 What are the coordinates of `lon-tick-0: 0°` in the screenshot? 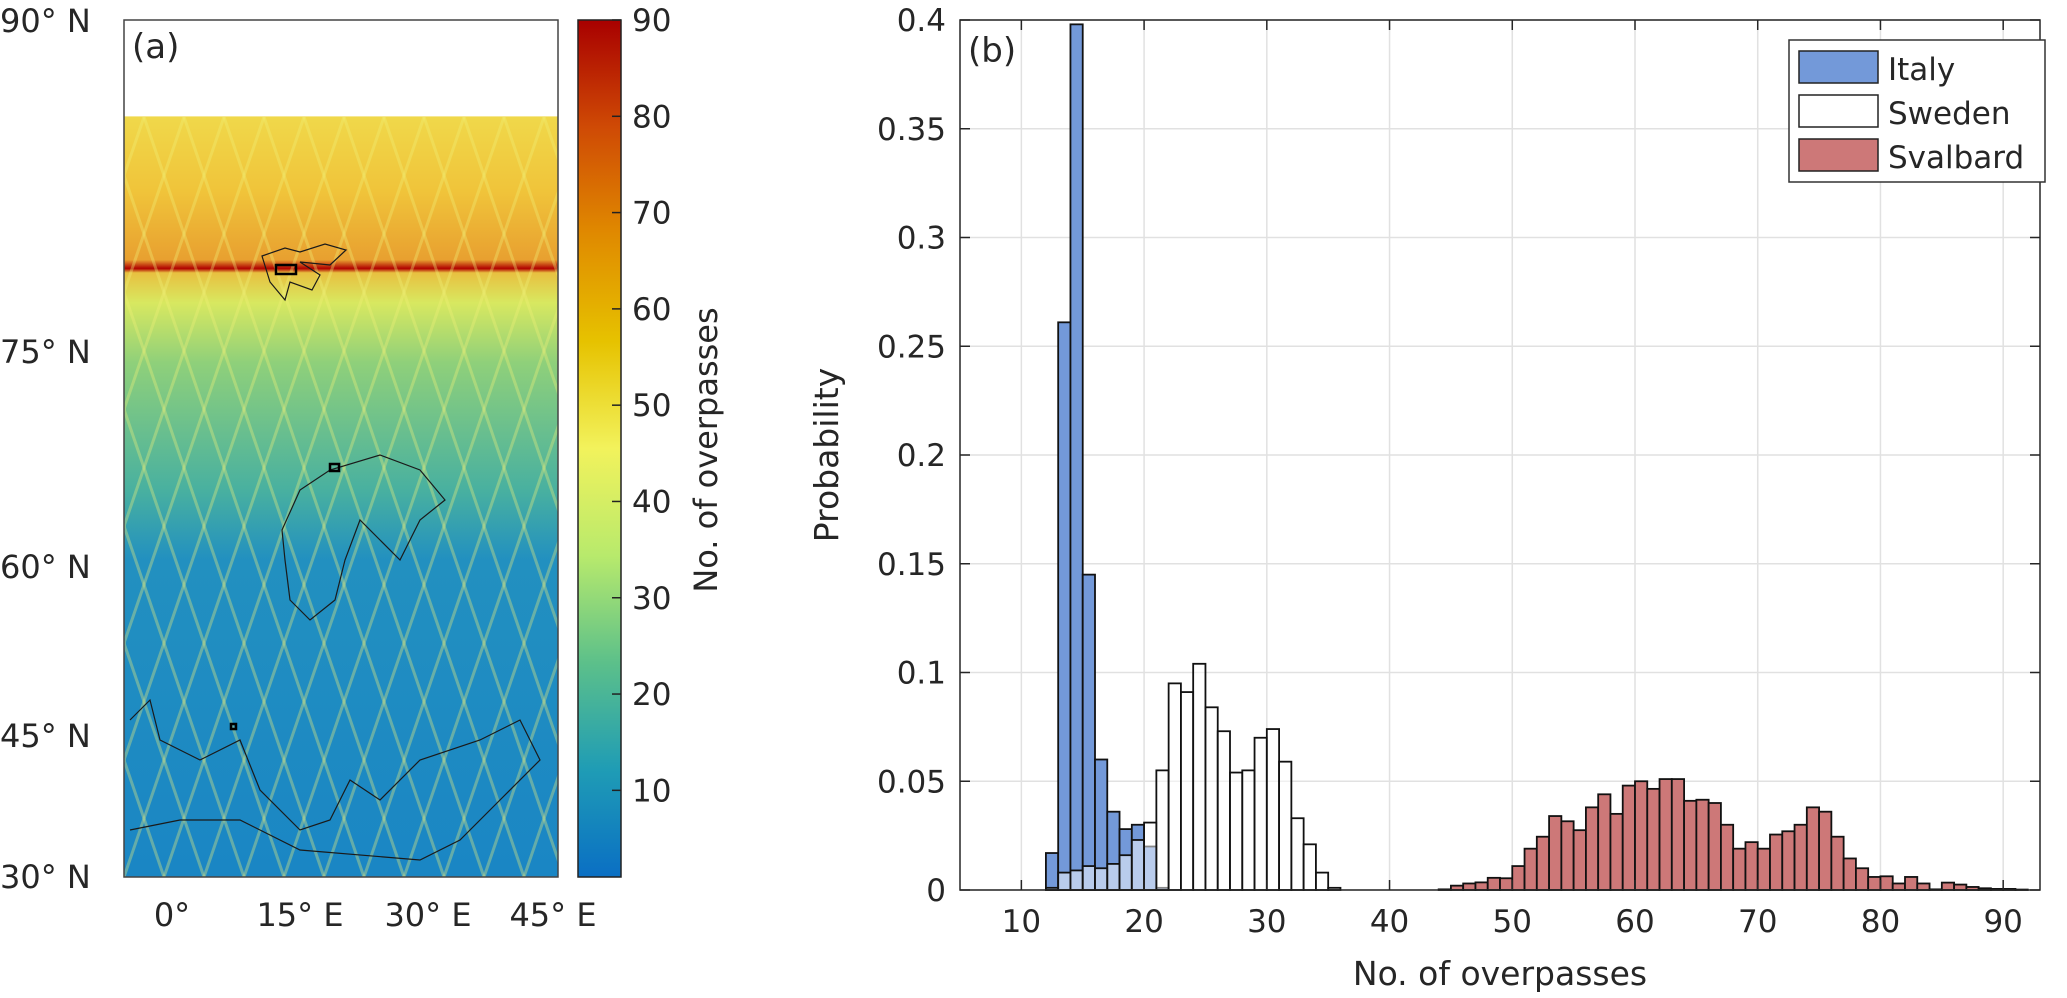 It's located at (172, 915).